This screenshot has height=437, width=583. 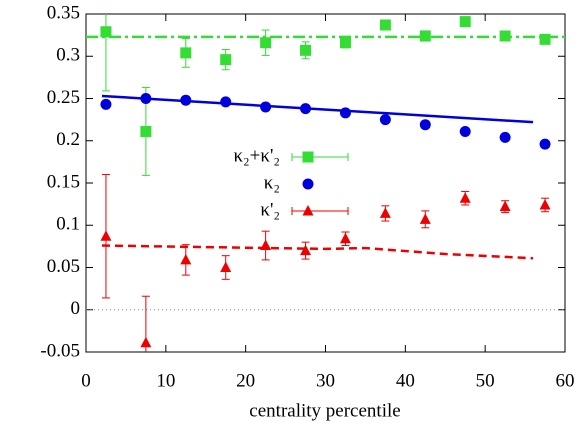 I want to click on x-tick-label: 0, so click(x=86, y=380).